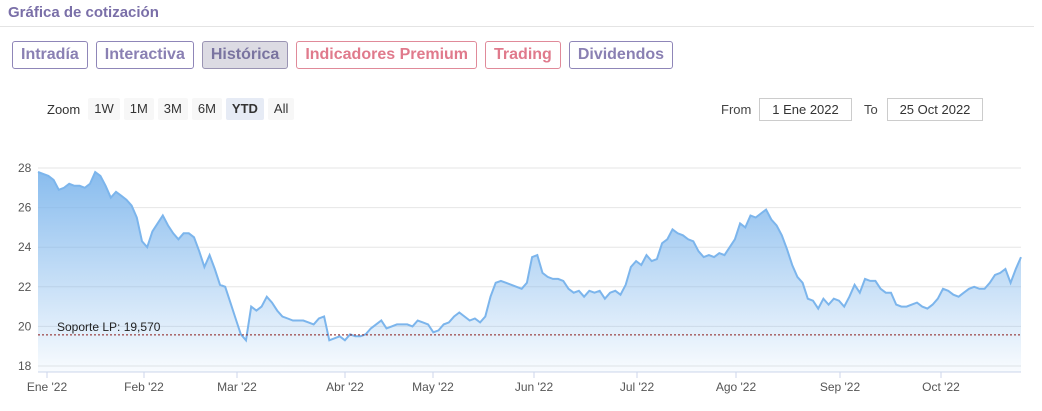 The image size is (1042, 411). Describe the element at coordinates (25, 267) in the screenshot. I see `y-axis: 18 20 22 24 26 28` at that location.